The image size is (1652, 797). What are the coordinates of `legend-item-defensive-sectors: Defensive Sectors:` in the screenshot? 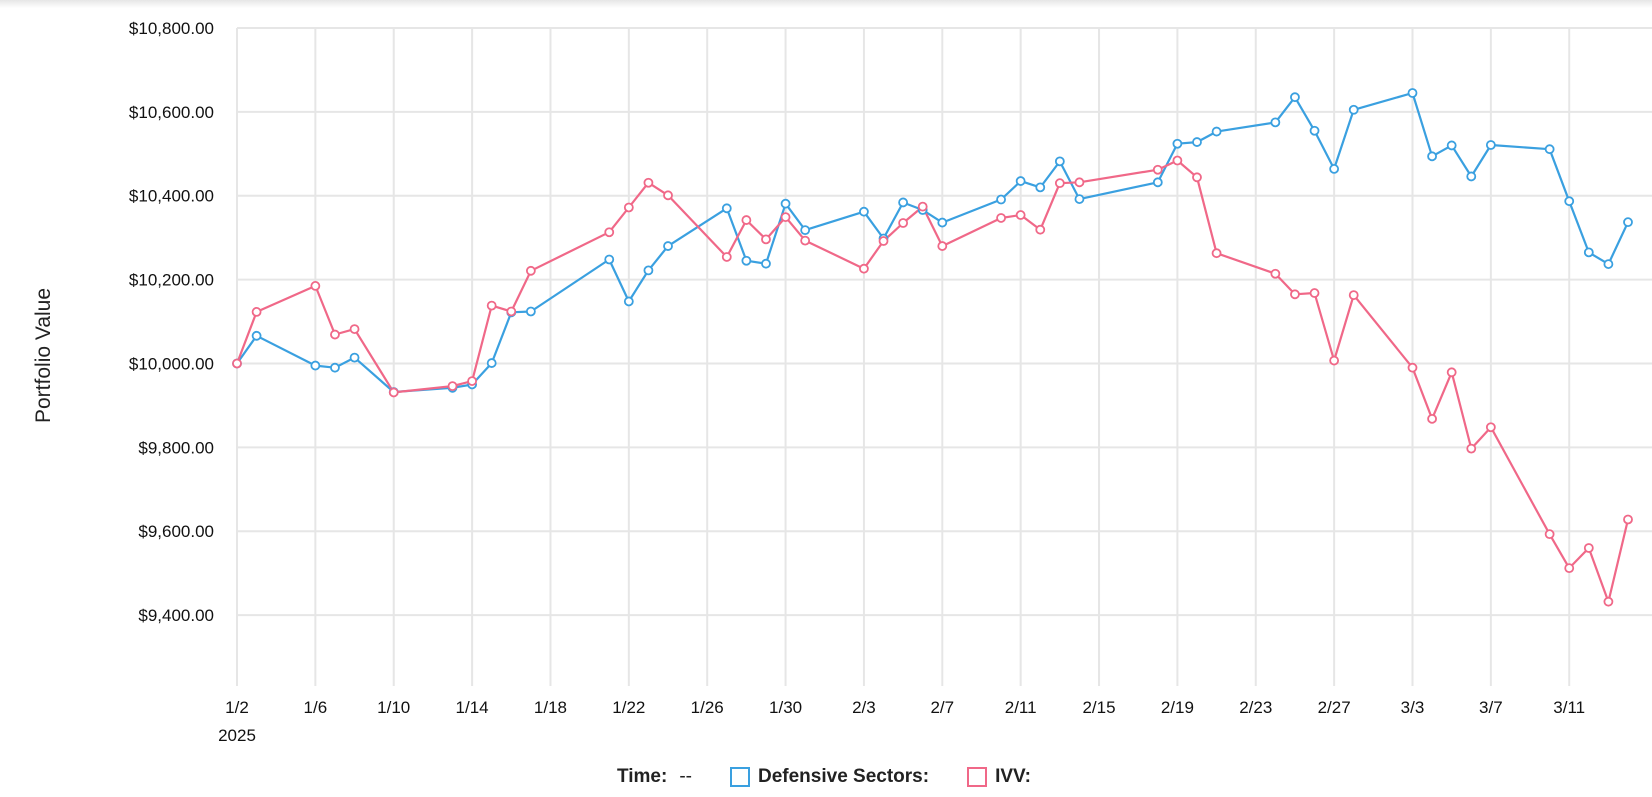 It's located at (829, 777).